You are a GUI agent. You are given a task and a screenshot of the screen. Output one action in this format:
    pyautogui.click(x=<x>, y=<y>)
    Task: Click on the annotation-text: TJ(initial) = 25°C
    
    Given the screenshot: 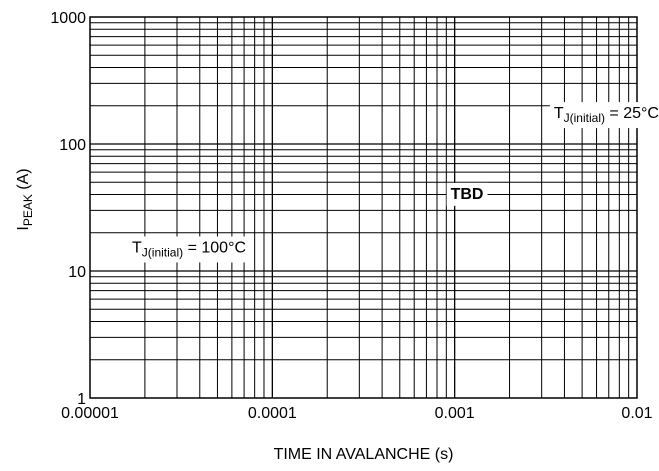 What is the action you would take?
    pyautogui.click(x=606, y=115)
    